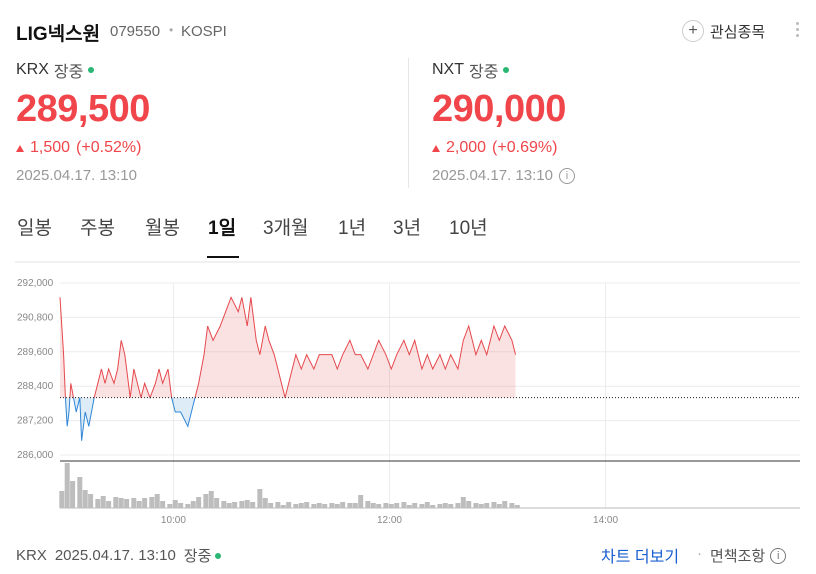 This screenshot has width=816, height=574. Describe the element at coordinates (35, 421) in the screenshot. I see `y-tick-label: 287,200` at that location.